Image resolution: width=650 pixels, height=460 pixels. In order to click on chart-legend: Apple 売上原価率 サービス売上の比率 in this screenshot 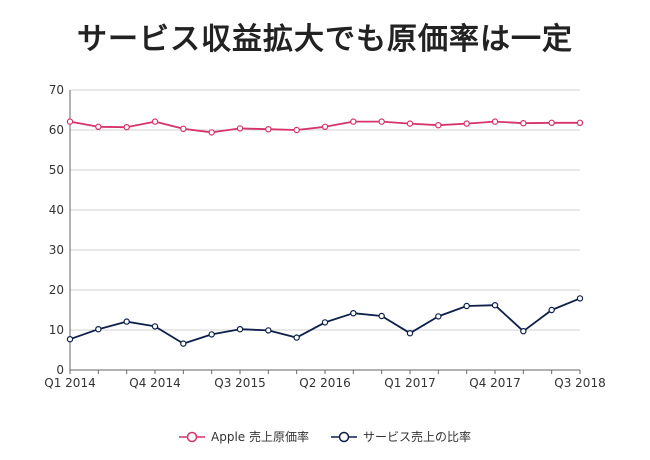, I will do `click(325, 436)`.